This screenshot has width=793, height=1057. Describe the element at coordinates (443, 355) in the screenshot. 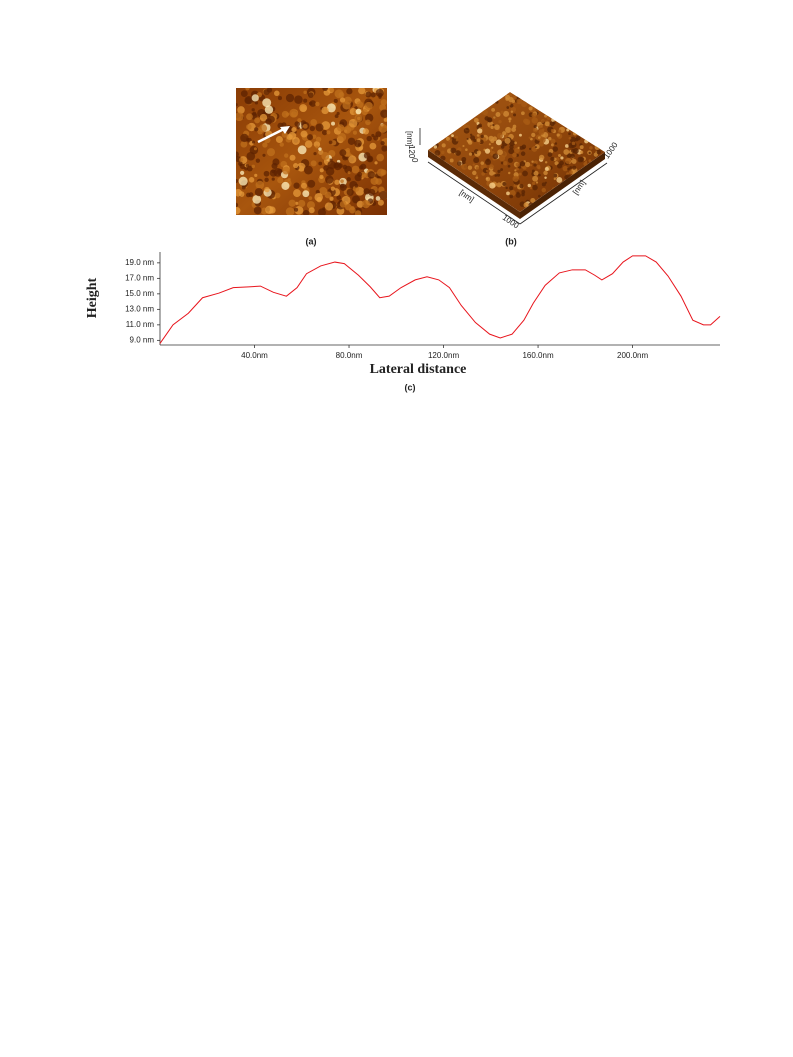

I see `x-tick-label: 120.0nm` at that location.